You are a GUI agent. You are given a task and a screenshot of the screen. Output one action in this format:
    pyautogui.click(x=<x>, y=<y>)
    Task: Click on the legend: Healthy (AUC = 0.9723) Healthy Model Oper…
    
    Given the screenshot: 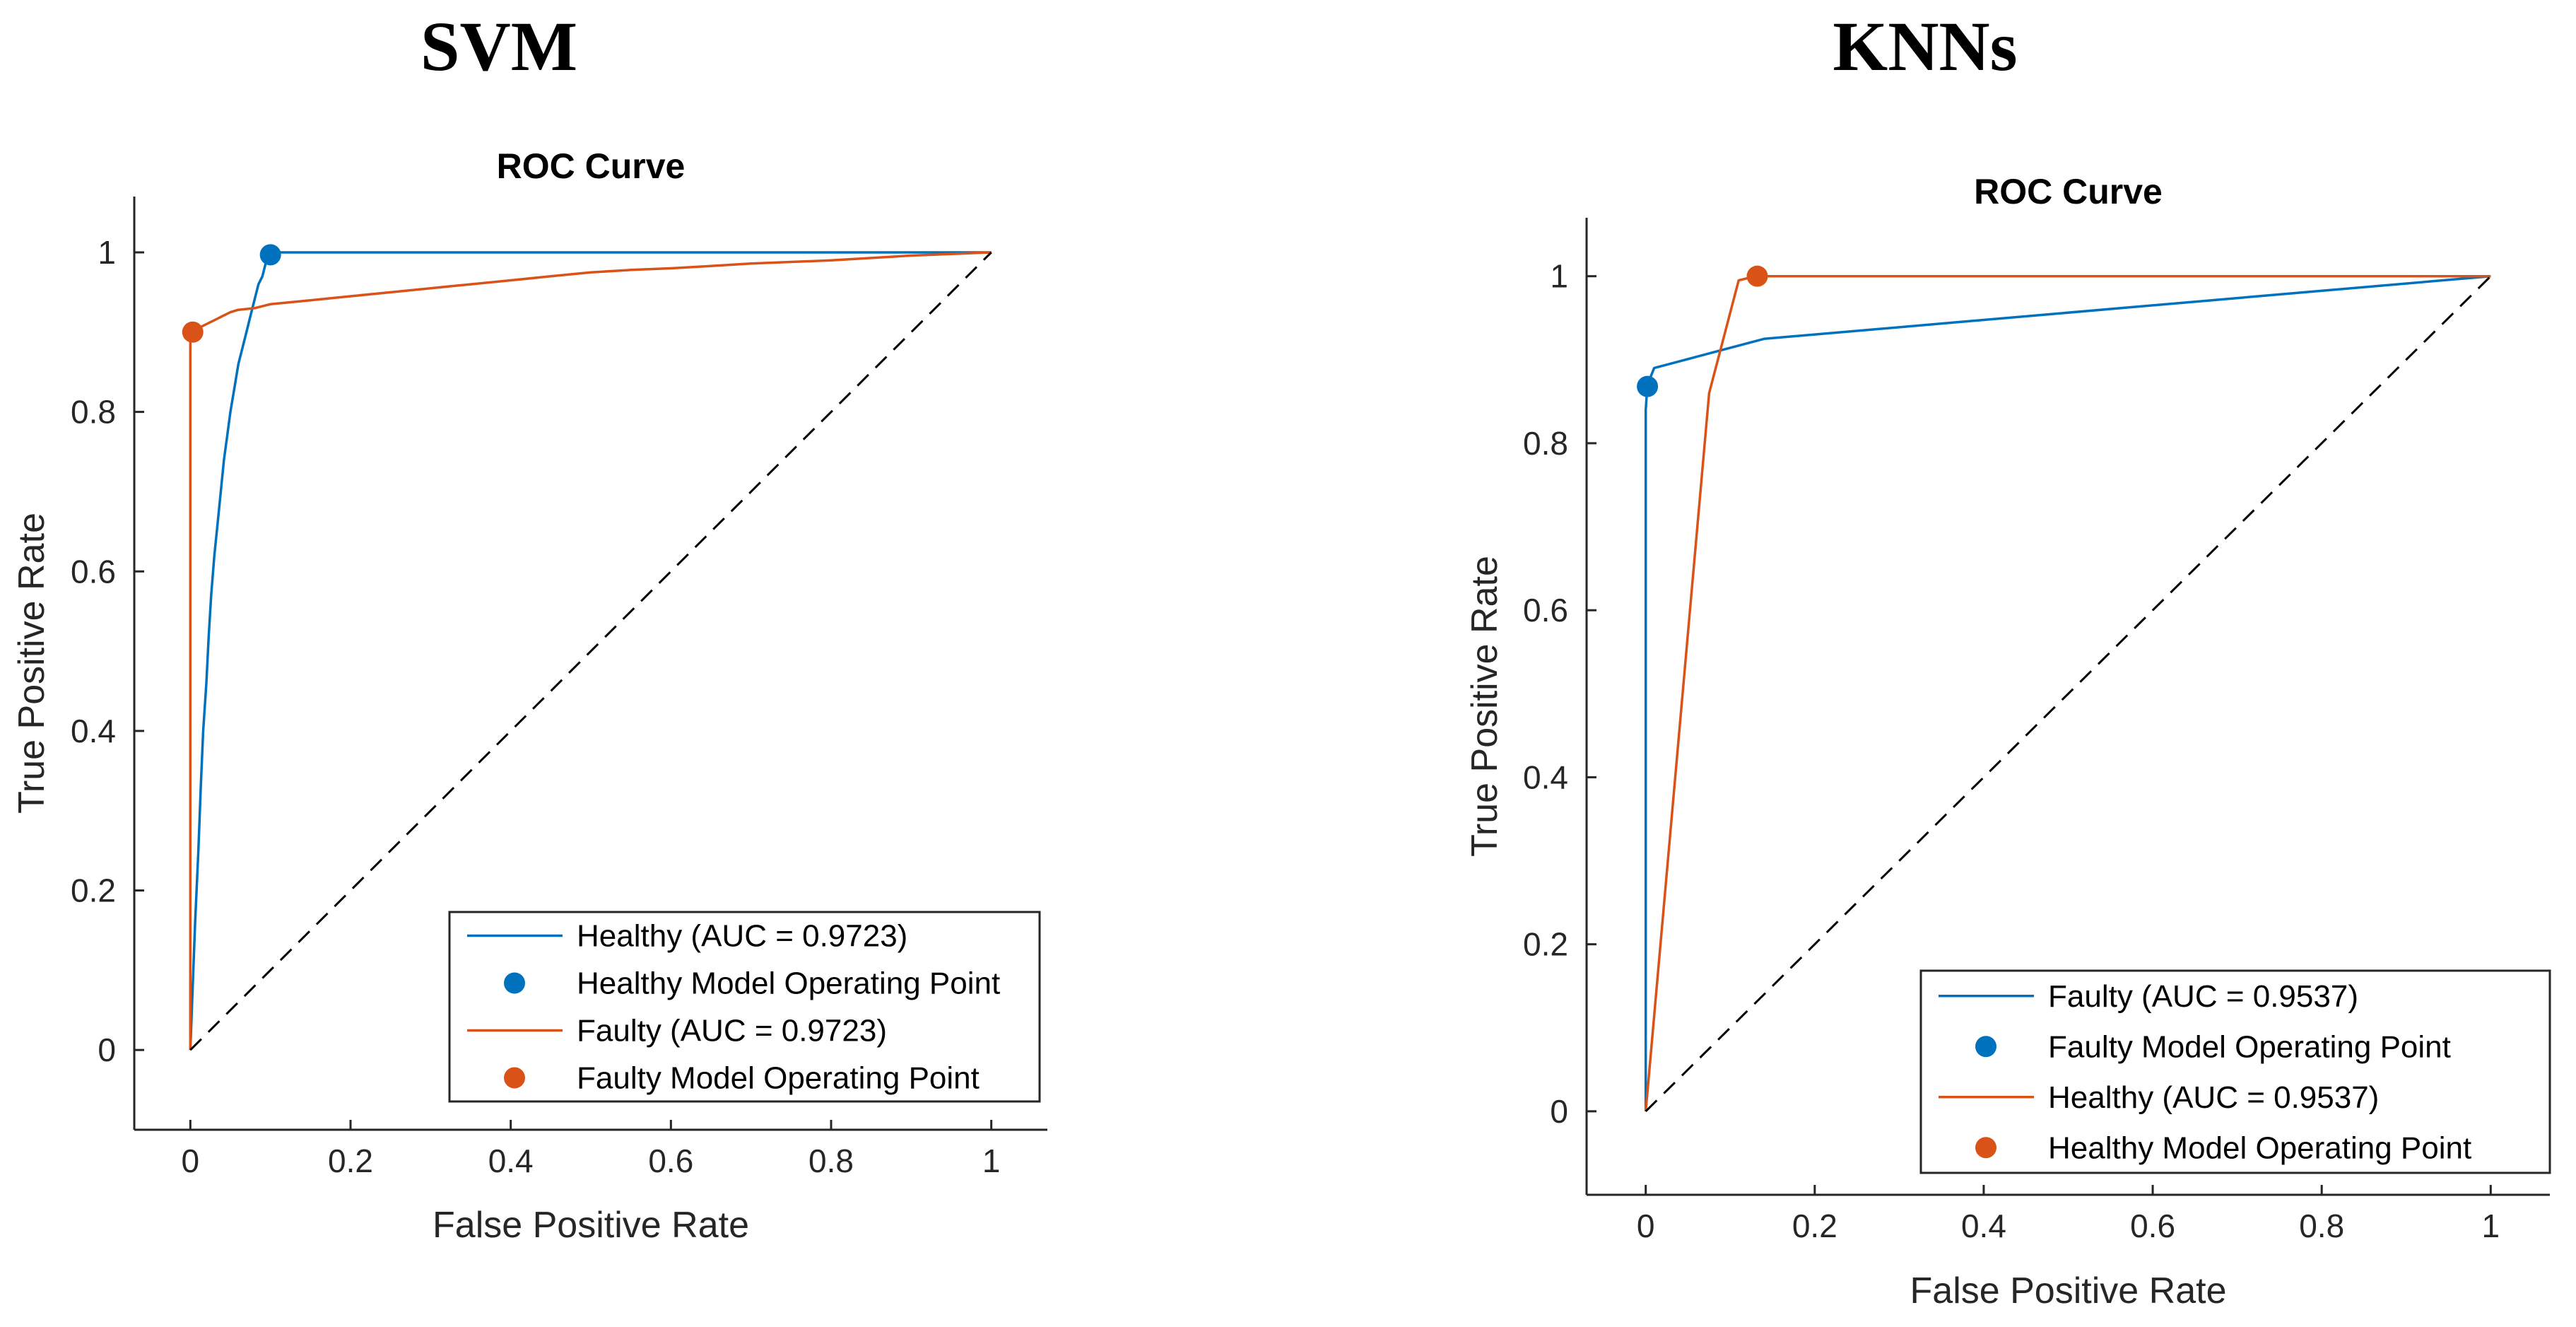 What is the action you would take?
    pyautogui.click(x=744, y=1007)
    